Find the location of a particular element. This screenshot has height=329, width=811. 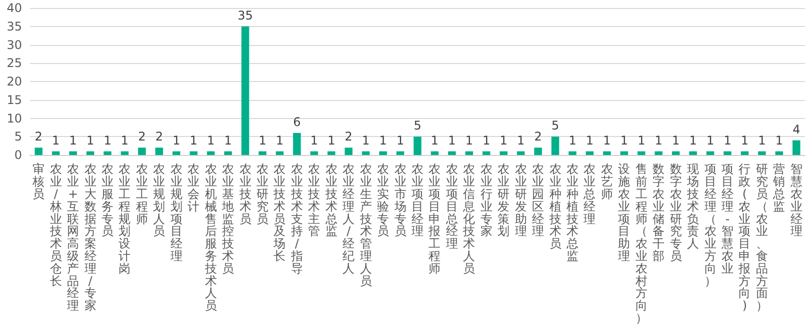

category-label: 农业/林业技术员仓长 is located at coordinates (56, 225).